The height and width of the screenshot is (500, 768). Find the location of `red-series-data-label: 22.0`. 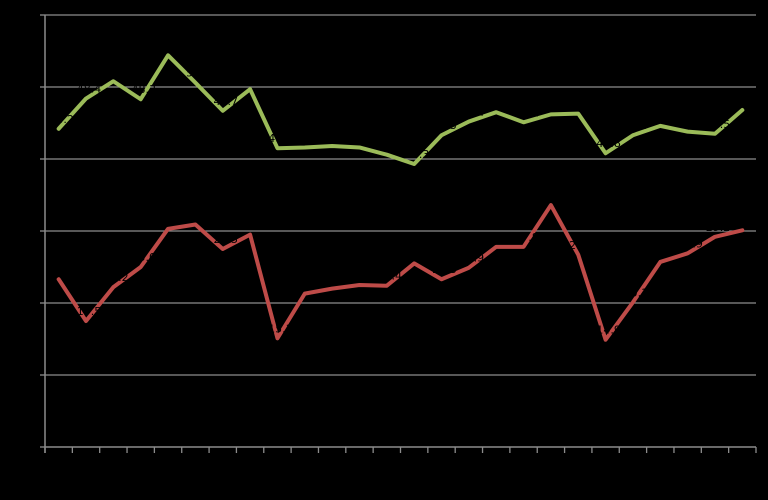

red-series-data-label: 22.0 is located at coordinates (335, 279).